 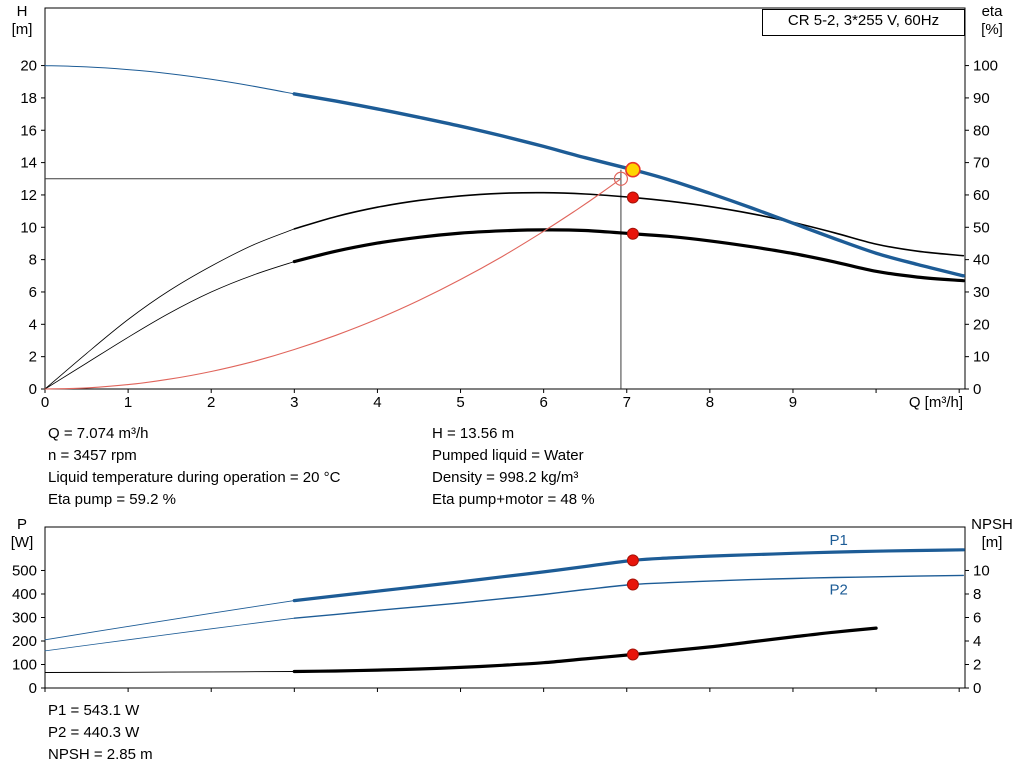 What do you see at coordinates (621, 178) in the screenshot?
I see `requested-duty-marker` at bounding box center [621, 178].